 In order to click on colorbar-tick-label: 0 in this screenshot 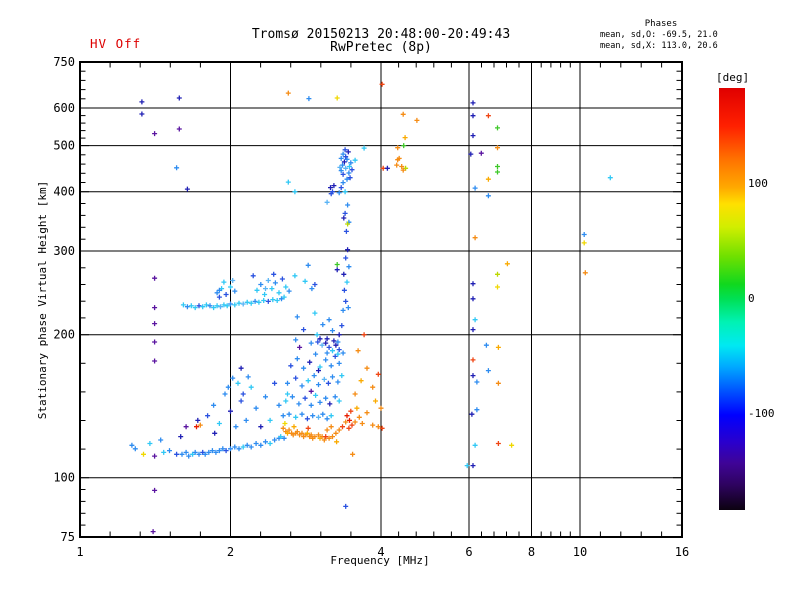, I will do `click(751, 298)`.